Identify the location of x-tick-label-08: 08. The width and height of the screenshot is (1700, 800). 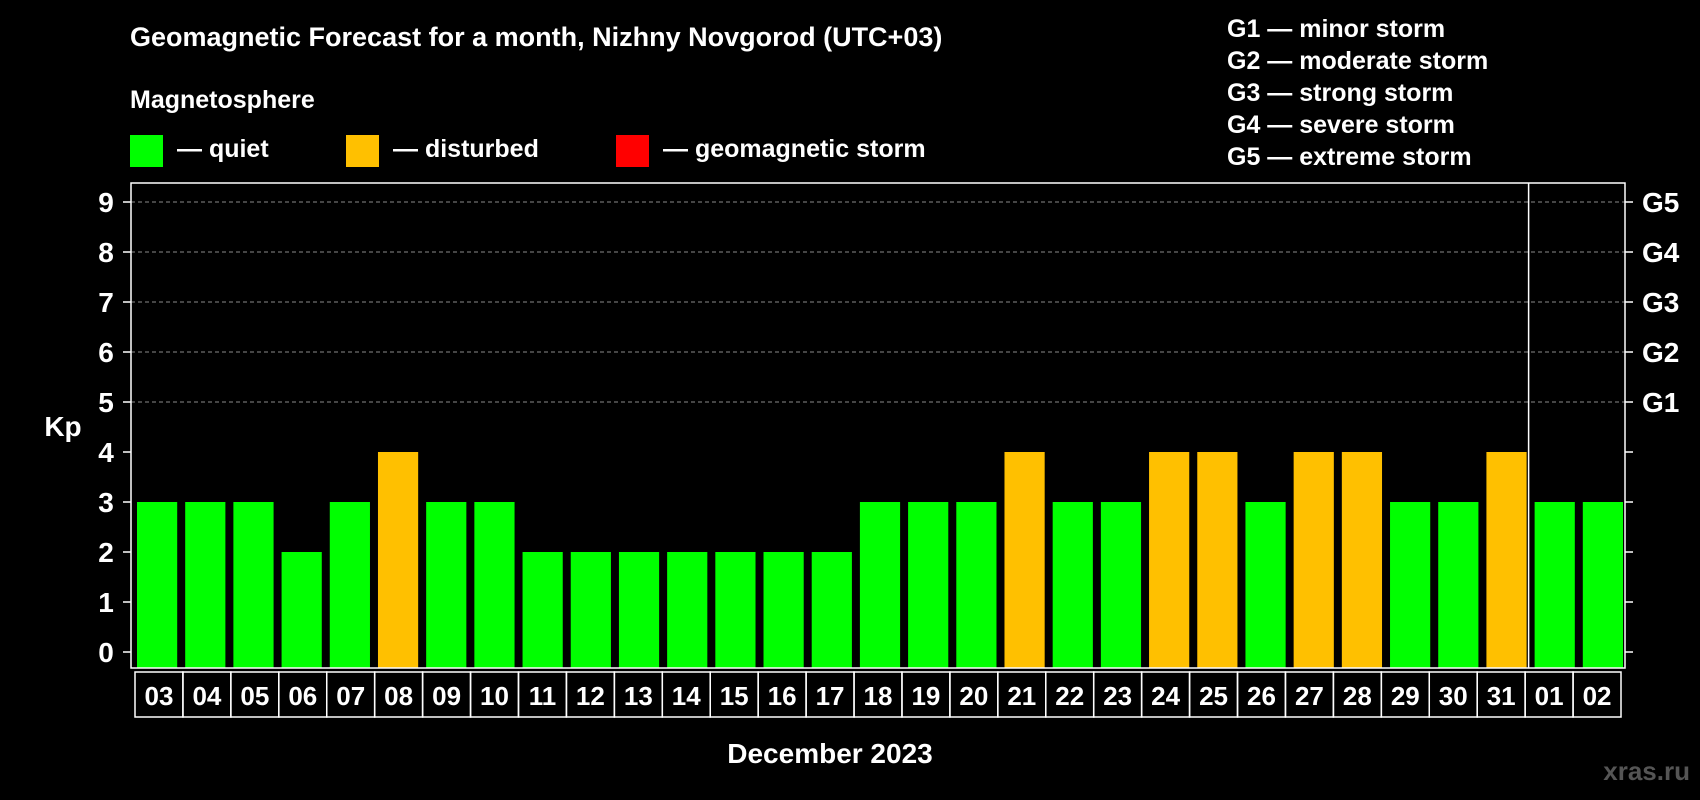
(398, 696).